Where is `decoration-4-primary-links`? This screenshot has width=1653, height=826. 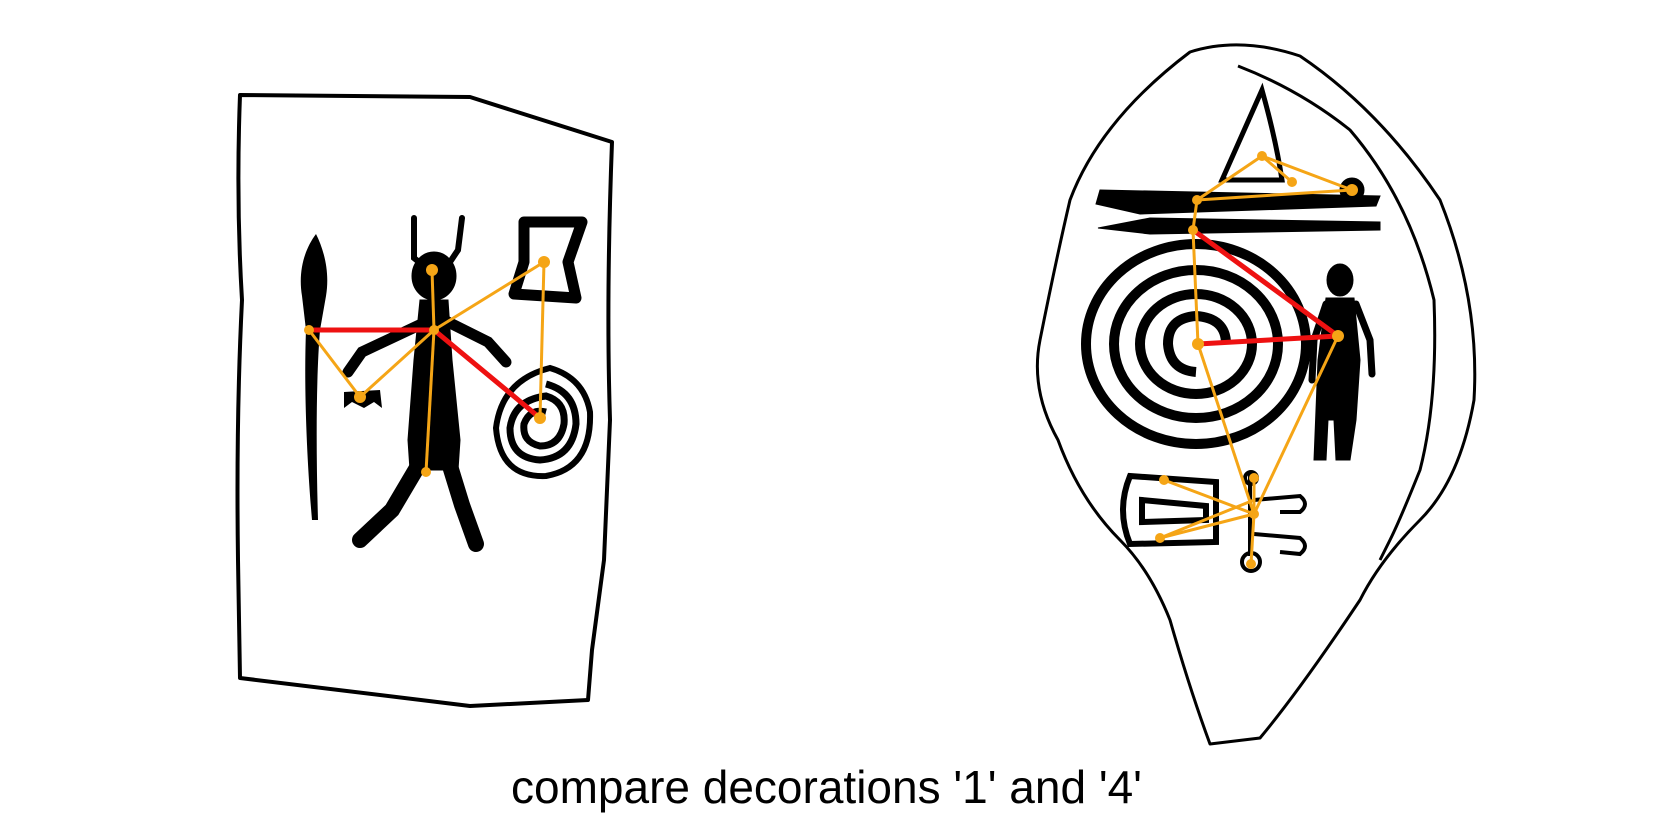 decoration-4-primary-links is located at coordinates (1265, 287).